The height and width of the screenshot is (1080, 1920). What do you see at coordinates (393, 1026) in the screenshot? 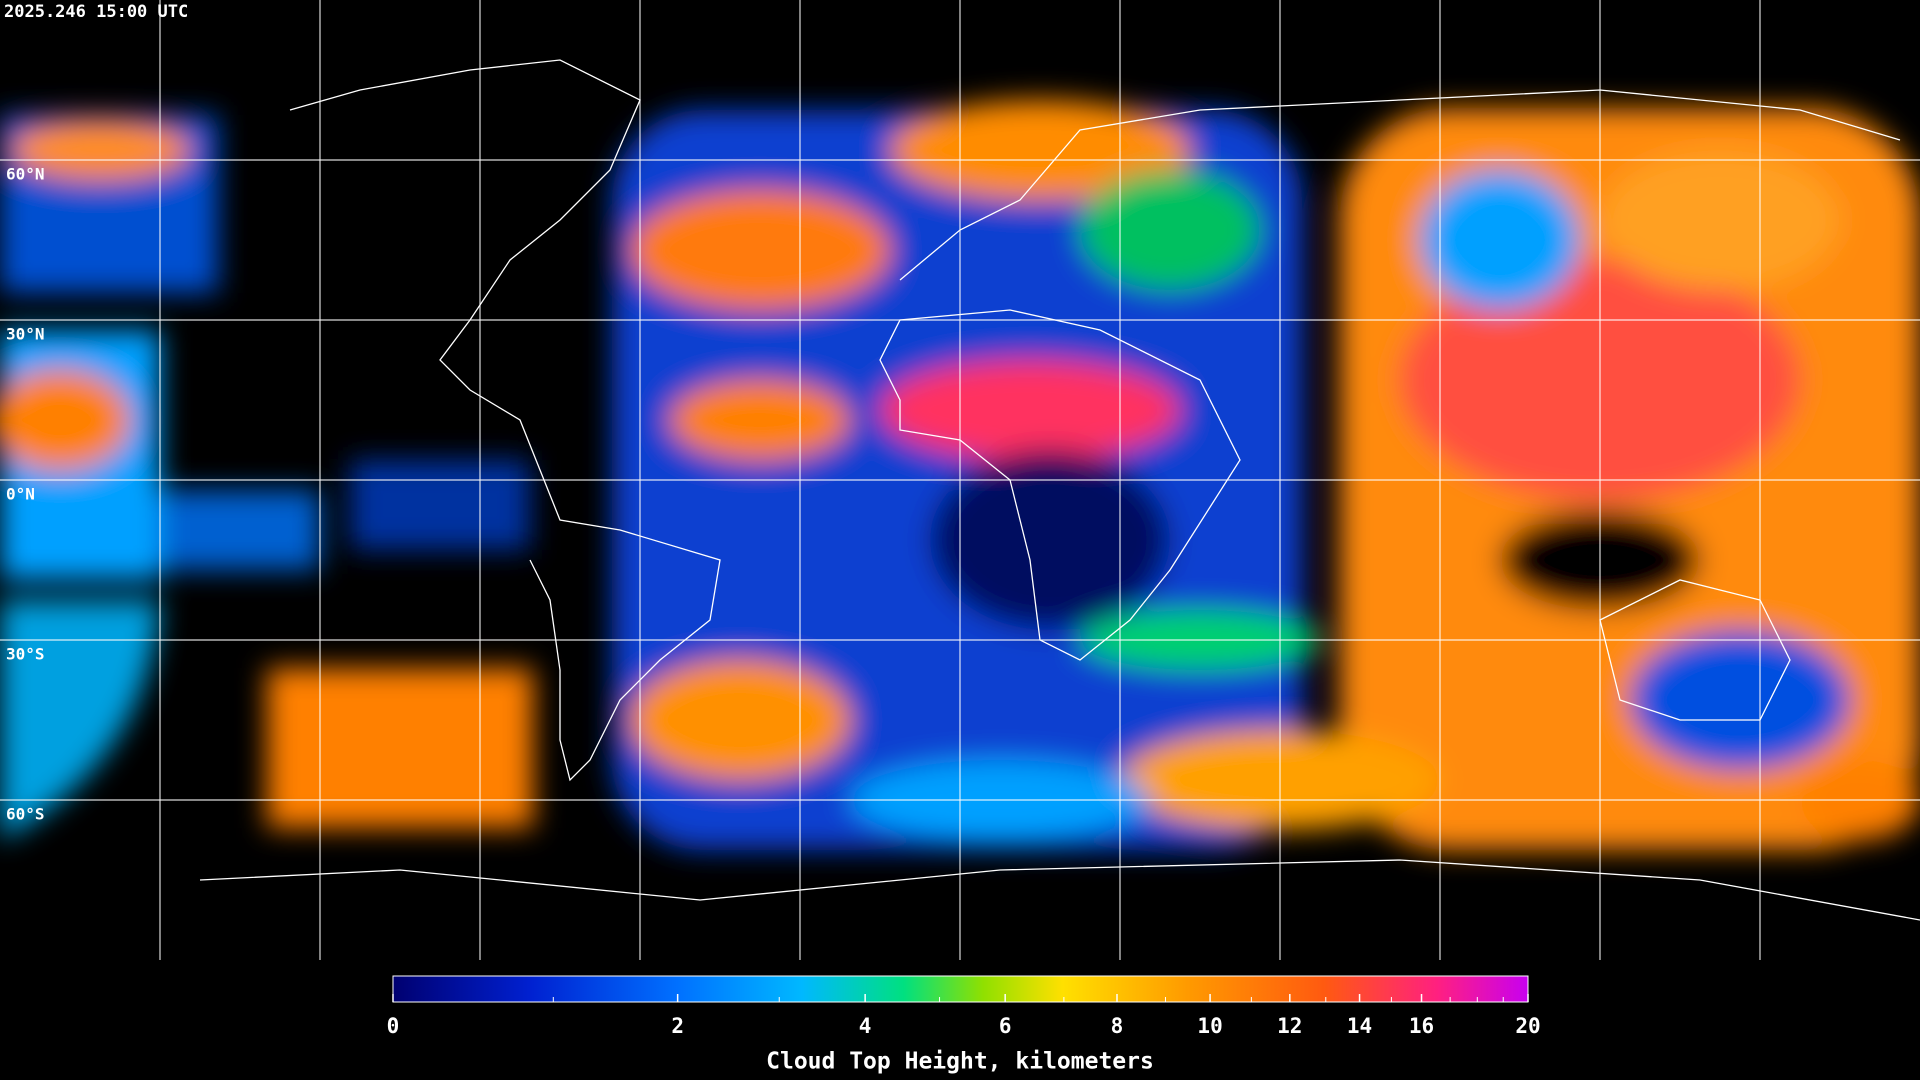
I see `colorbar-tick-label: 0` at bounding box center [393, 1026].